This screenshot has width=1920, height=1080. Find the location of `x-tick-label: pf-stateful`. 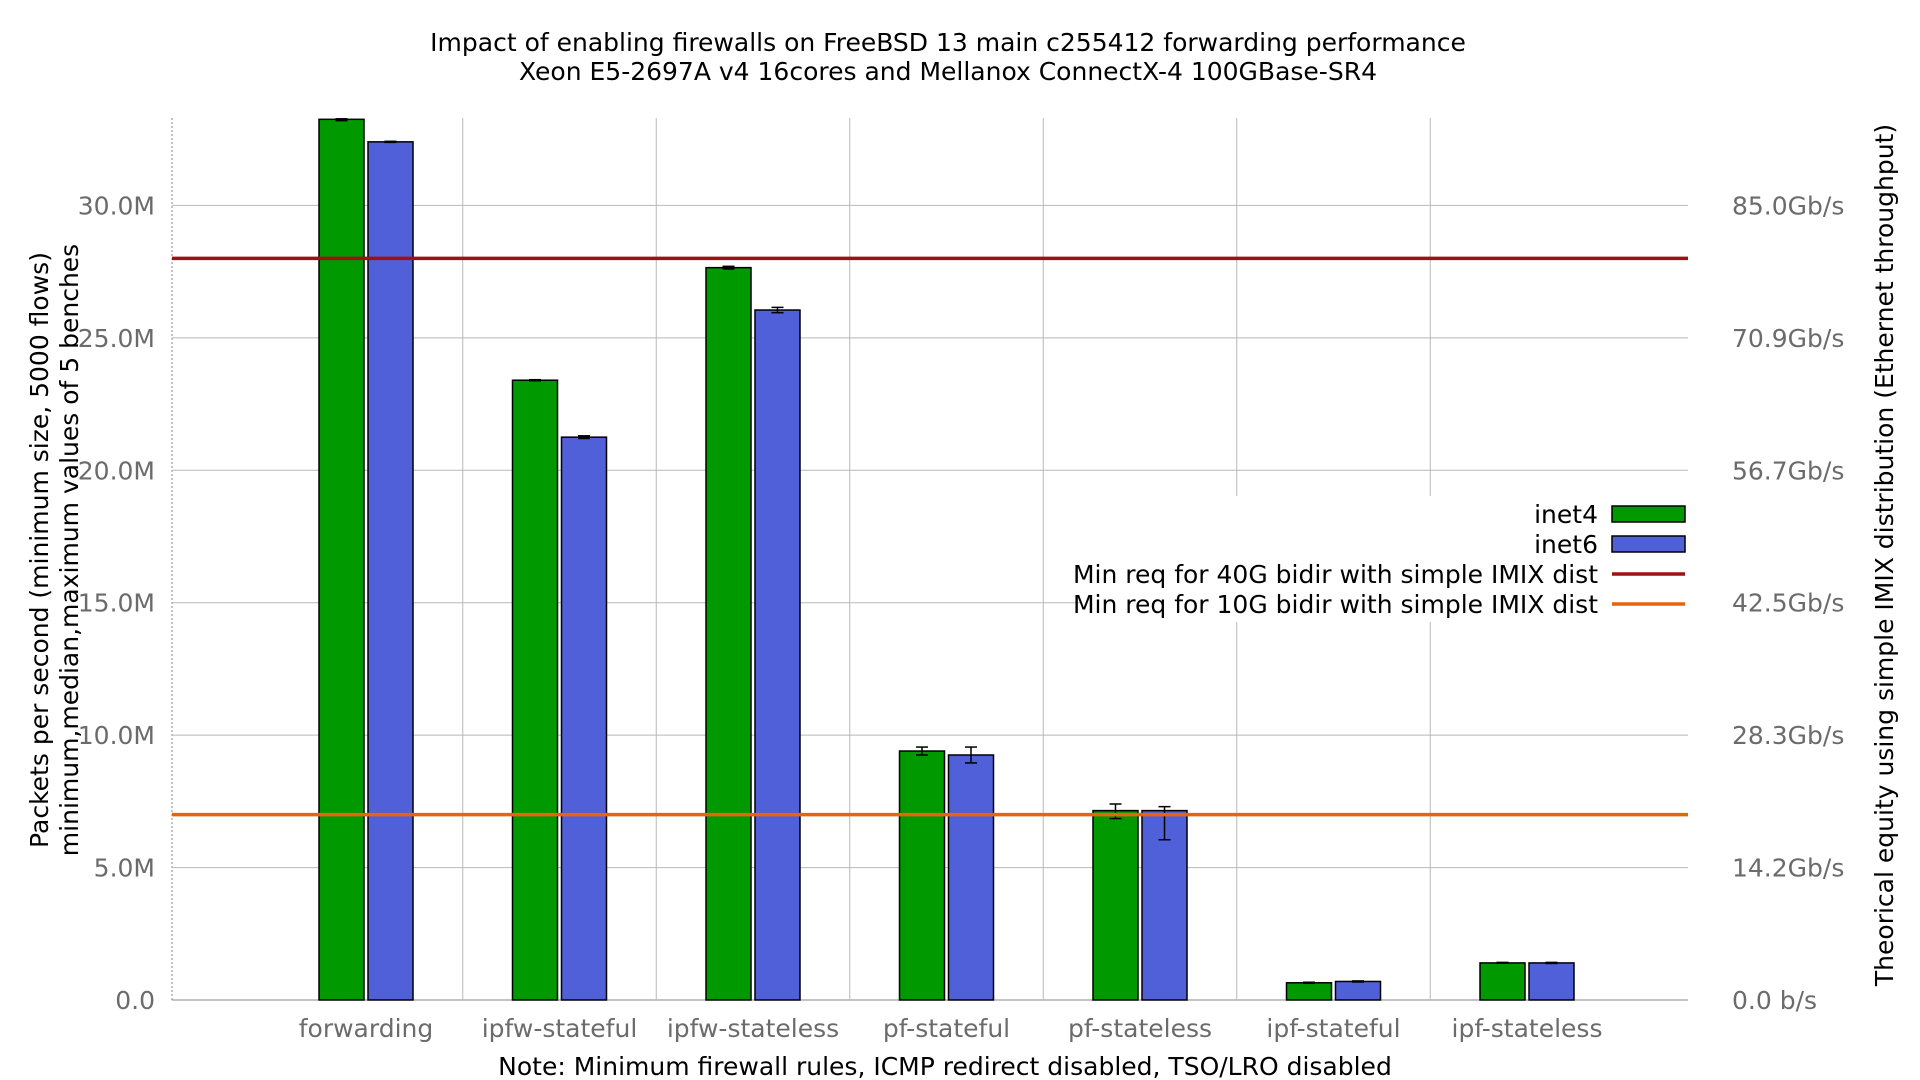

x-tick-label: pf-stateful is located at coordinates (946, 1028).